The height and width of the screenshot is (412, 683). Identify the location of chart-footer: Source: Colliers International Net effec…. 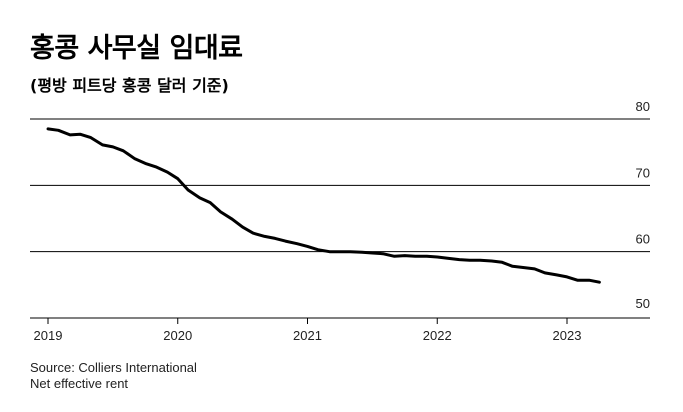
(113, 376).